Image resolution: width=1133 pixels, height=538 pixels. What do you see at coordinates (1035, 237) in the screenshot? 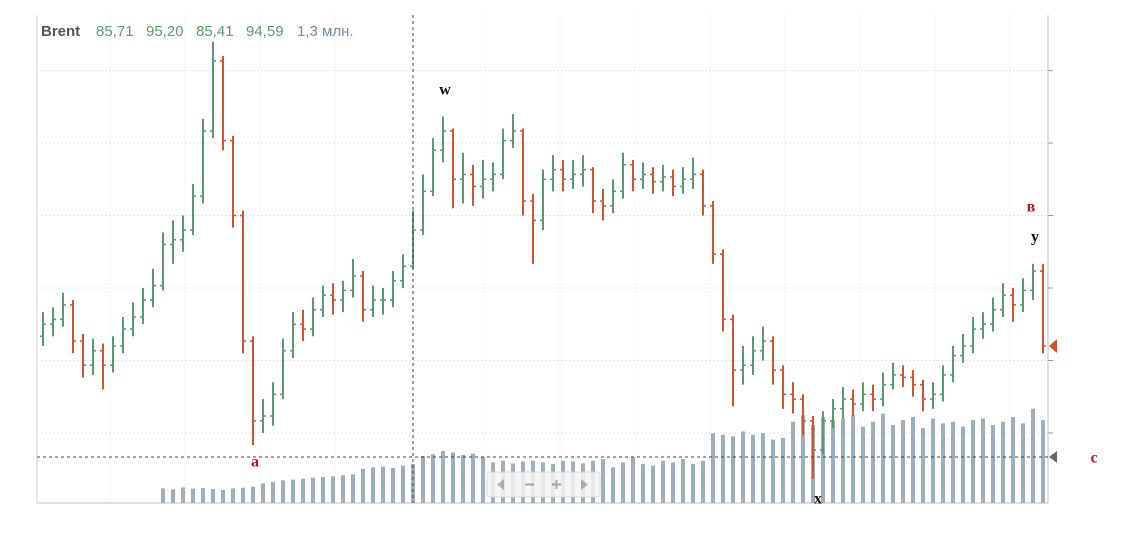
I see `annotation: y` at bounding box center [1035, 237].